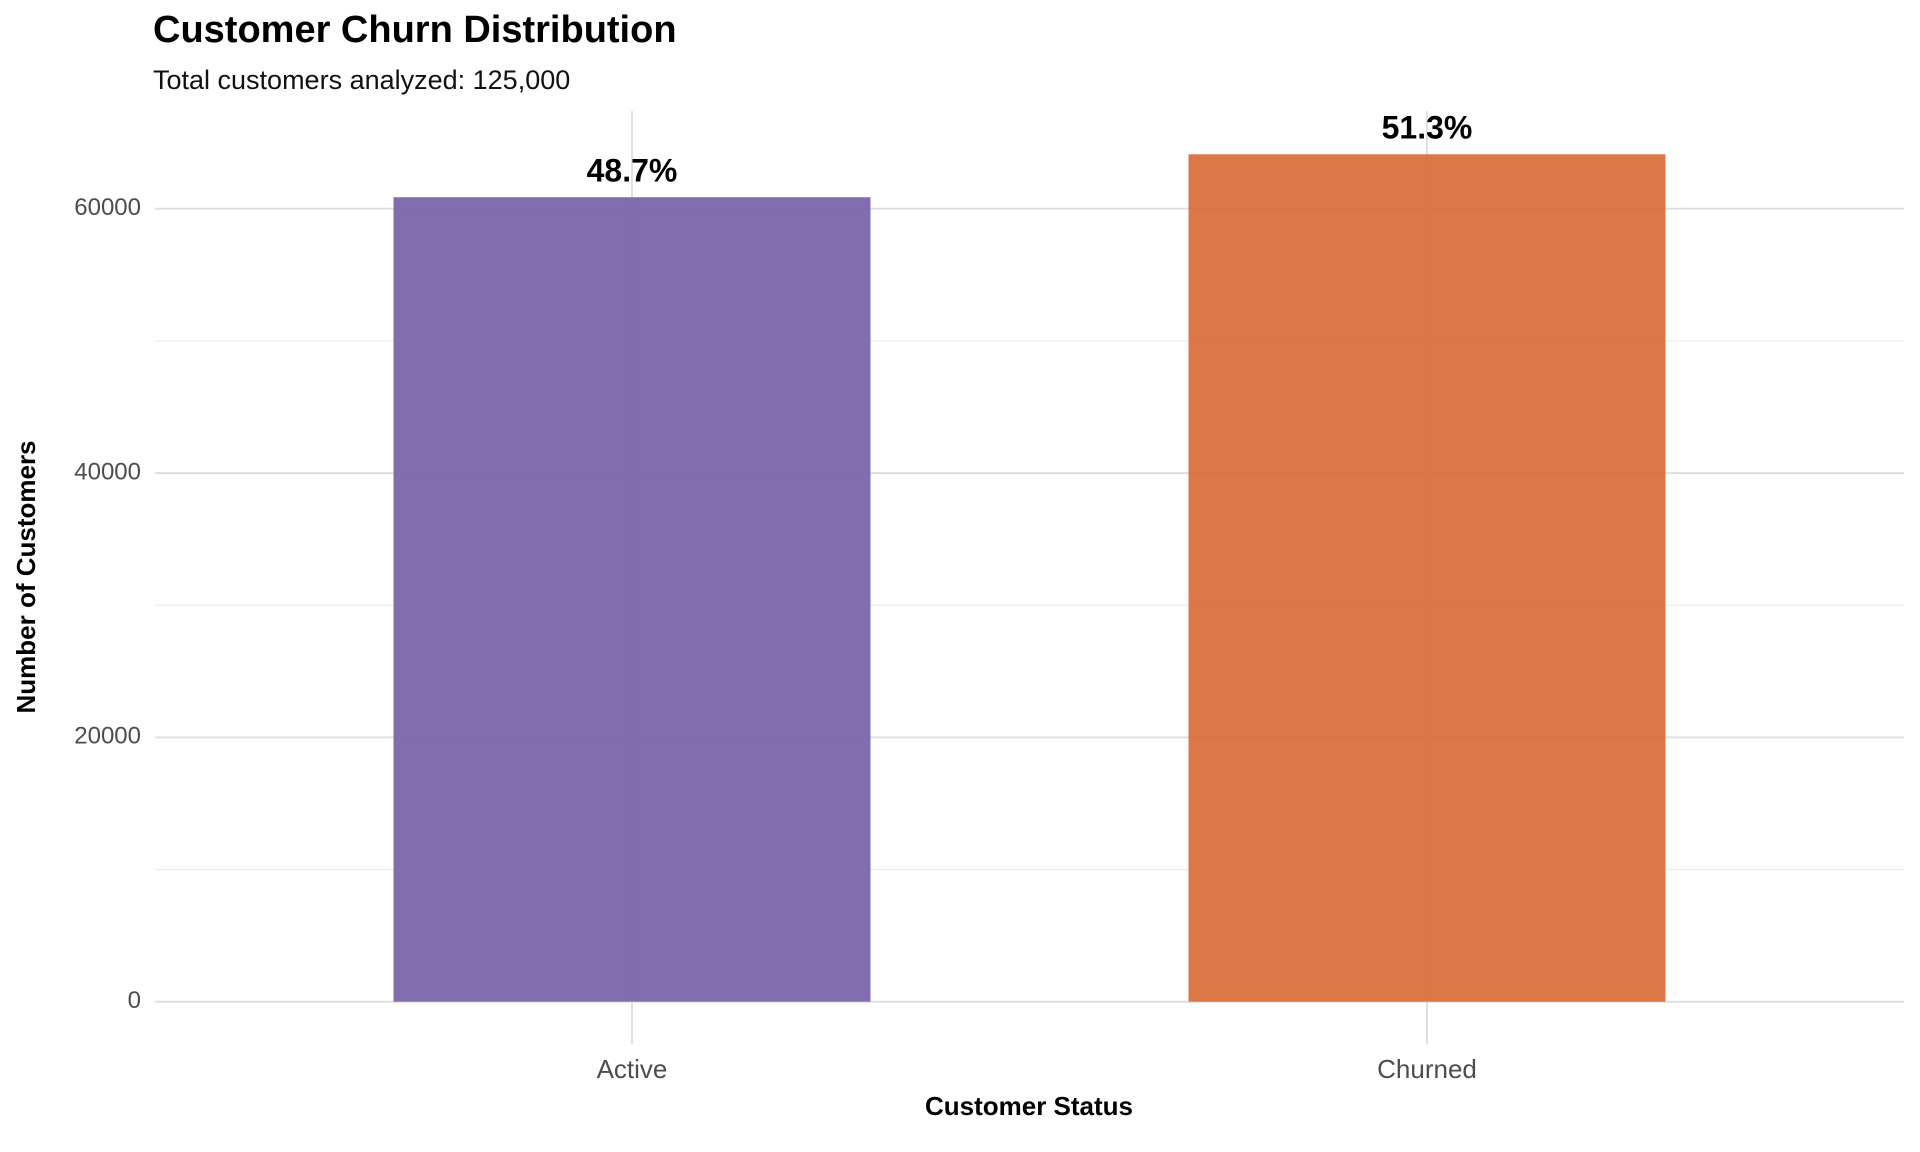 The width and height of the screenshot is (1920, 1152). Describe the element at coordinates (1427, 1069) in the screenshot. I see `x-tick-label: Churned` at that location.